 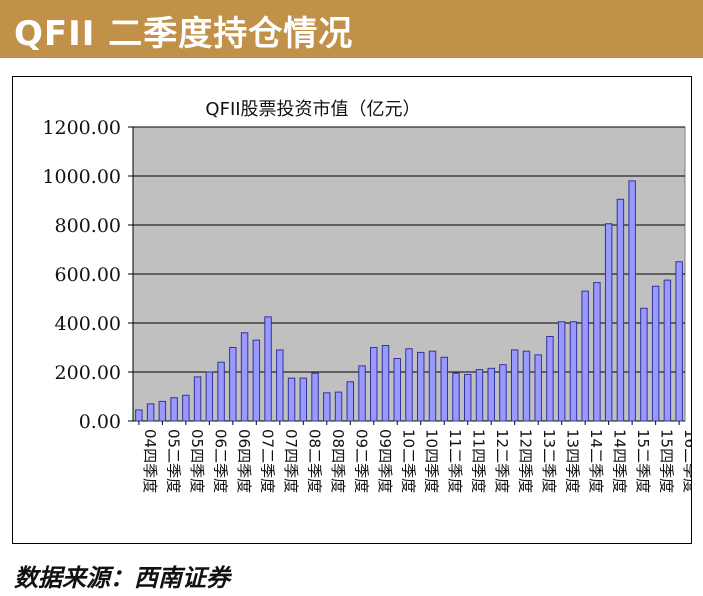 I want to click on bar-10三季度, so click(x=409, y=385).